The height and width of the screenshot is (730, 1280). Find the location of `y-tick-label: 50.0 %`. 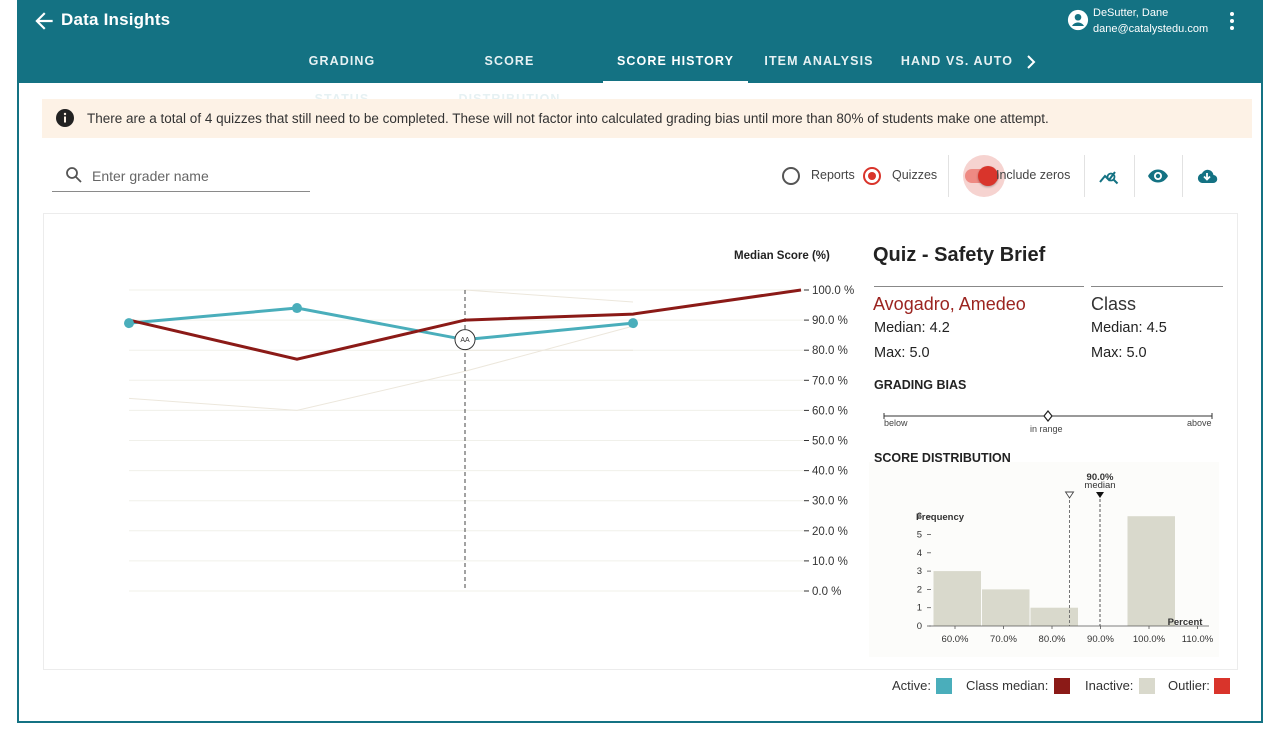

y-tick-label: 50.0 % is located at coordinates (830, 442).